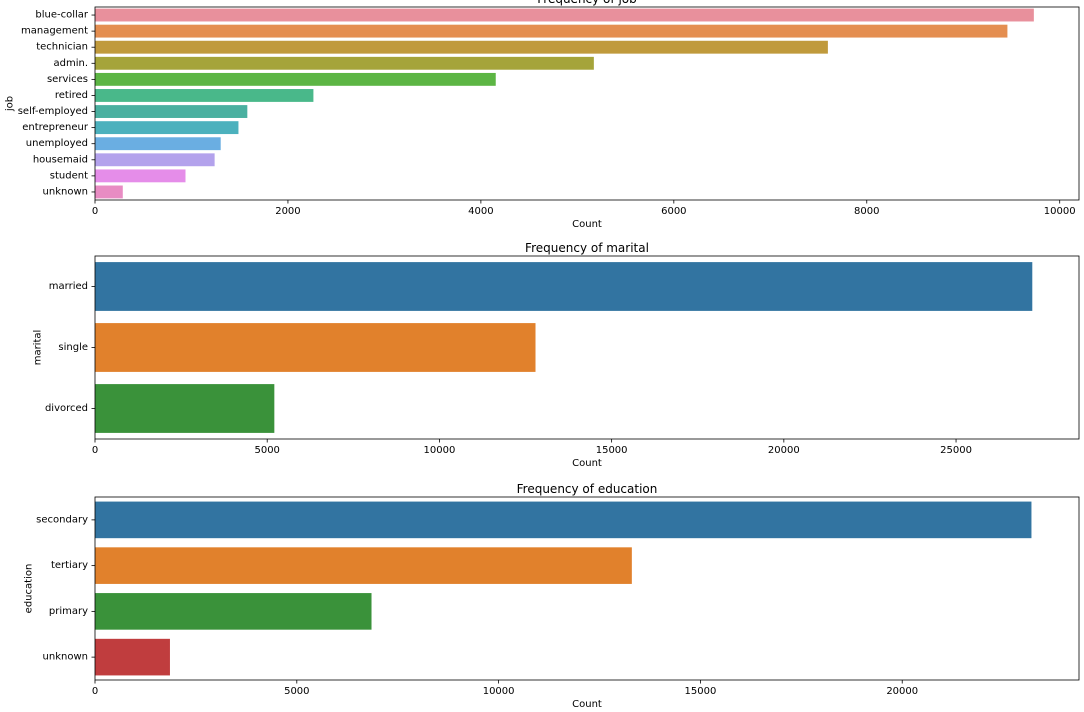  Describe the element at coordinates (185, 408) in the screenshot. I see `bar-divorced` at that location.